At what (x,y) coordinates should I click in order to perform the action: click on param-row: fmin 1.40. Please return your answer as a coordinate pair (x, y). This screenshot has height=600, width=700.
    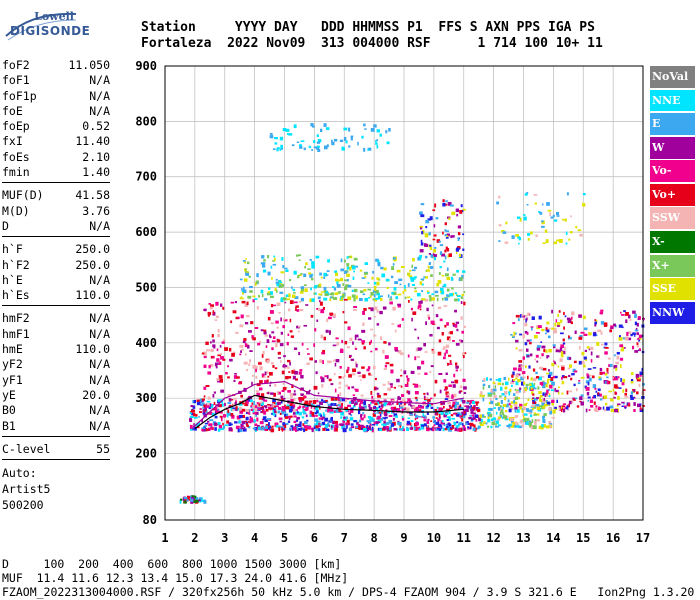
    Looking at the image, I should click on (56, 172).